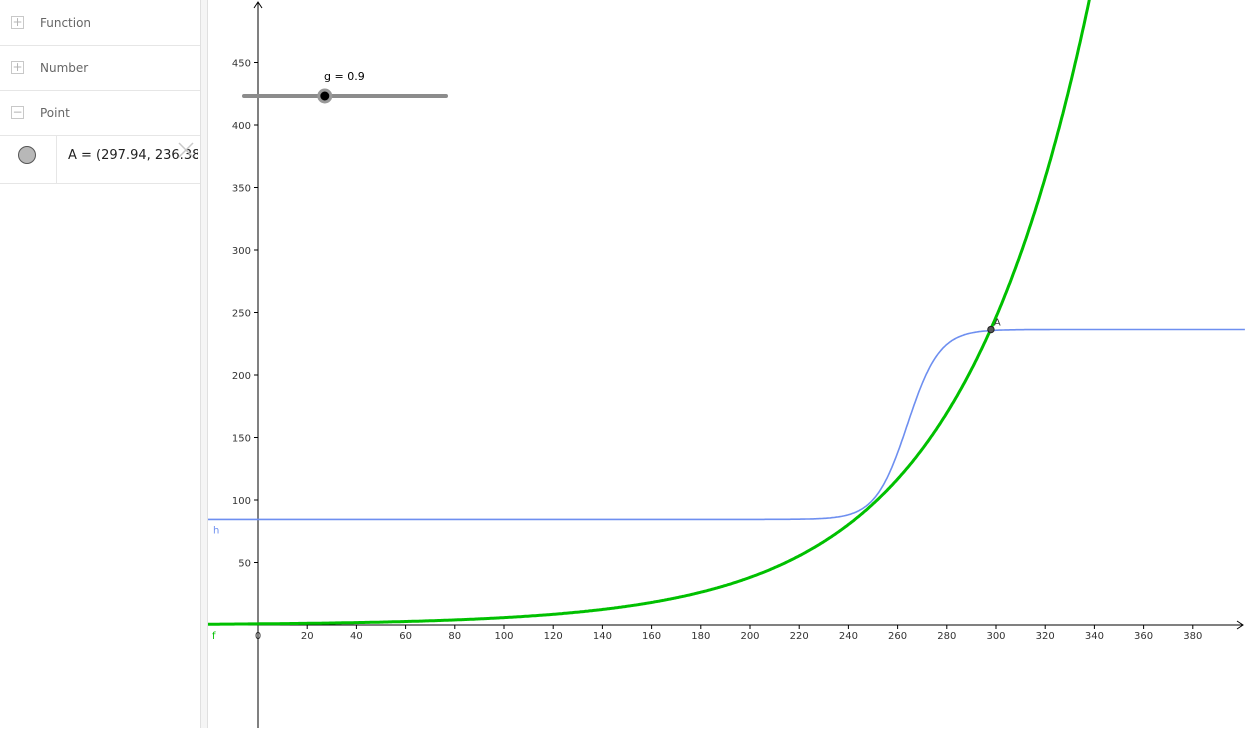 The width and height of the screenshot is (1245, 732). What do you see at coordinates (602, 636) in the screenshot?
I see `x-tick-label: 140` at bounding box center [602, 636].